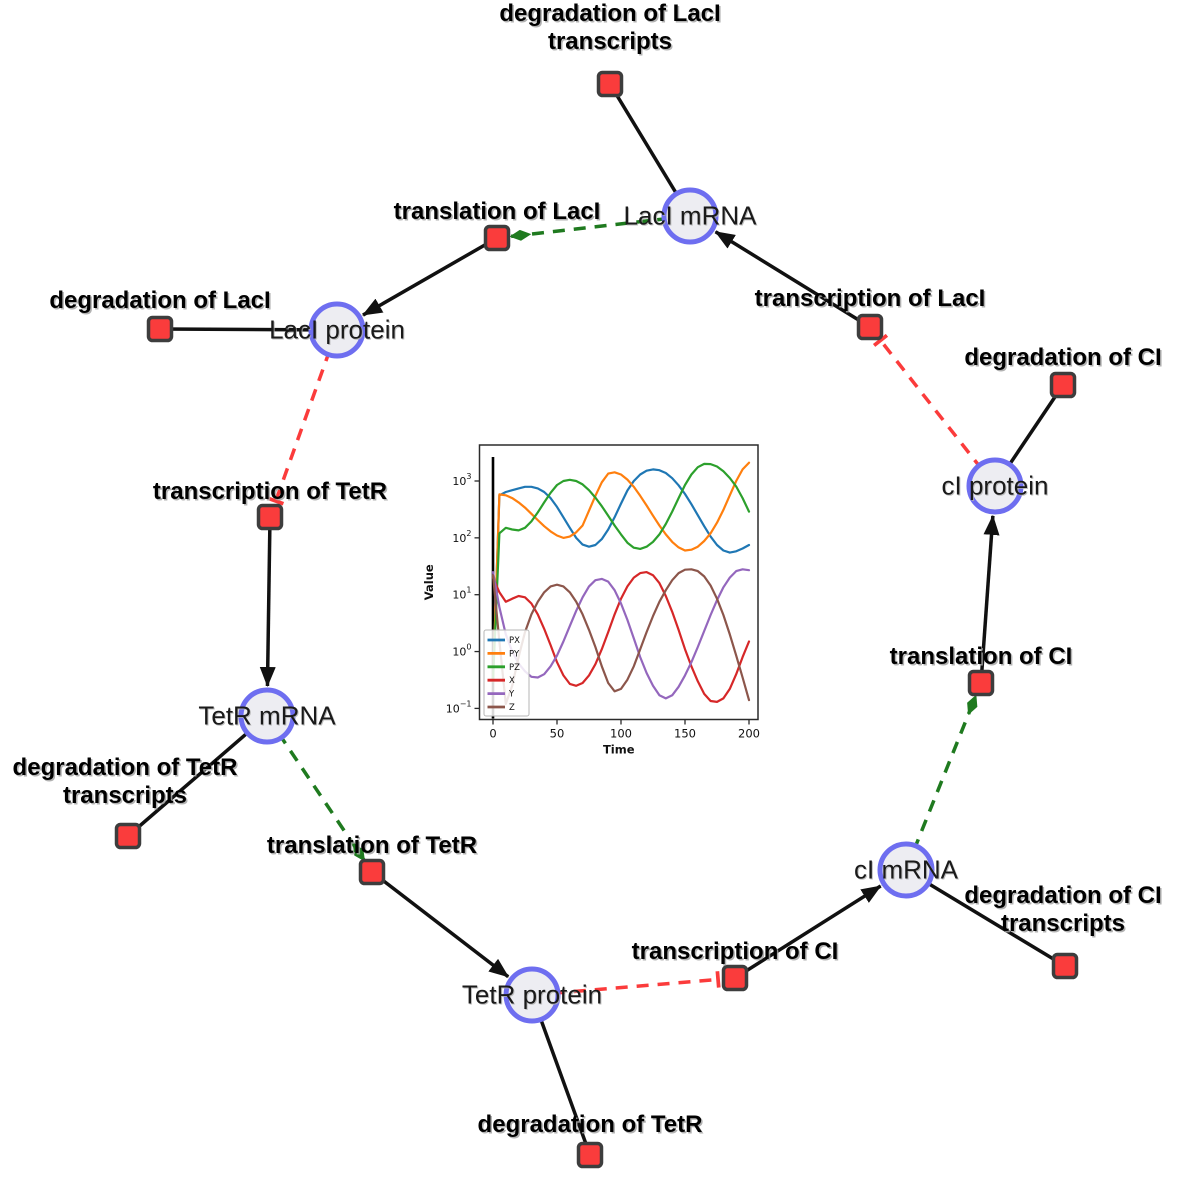 The image size is (1189, 1200). I want to click on curve-PY, so click(621, 572).